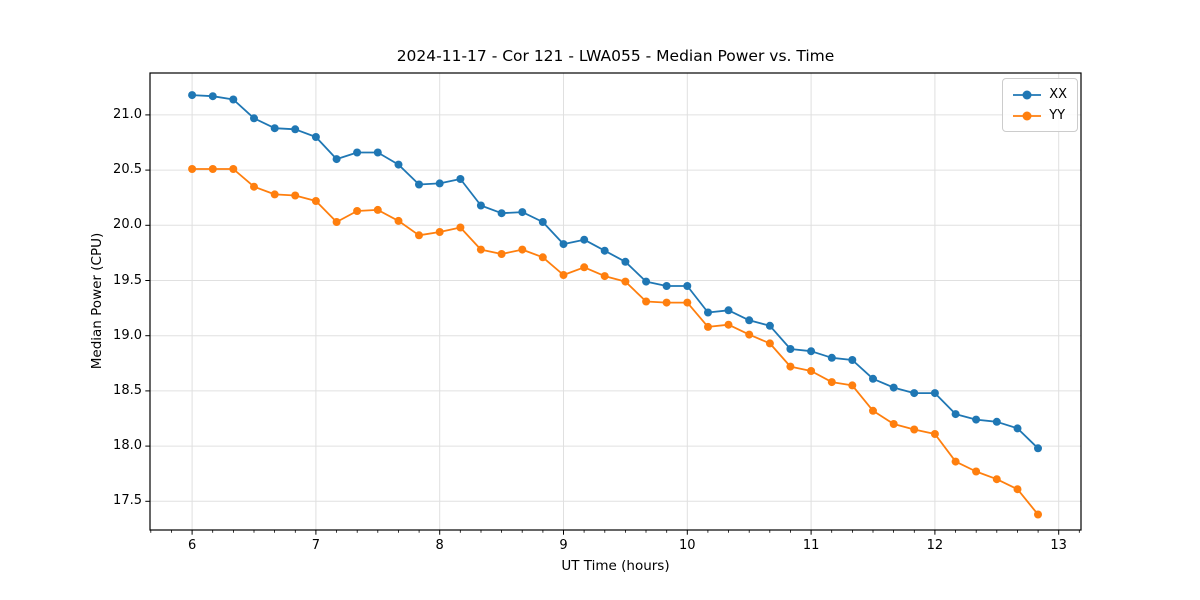  I want to click on x-tick-label: 6, so click(192, 545).